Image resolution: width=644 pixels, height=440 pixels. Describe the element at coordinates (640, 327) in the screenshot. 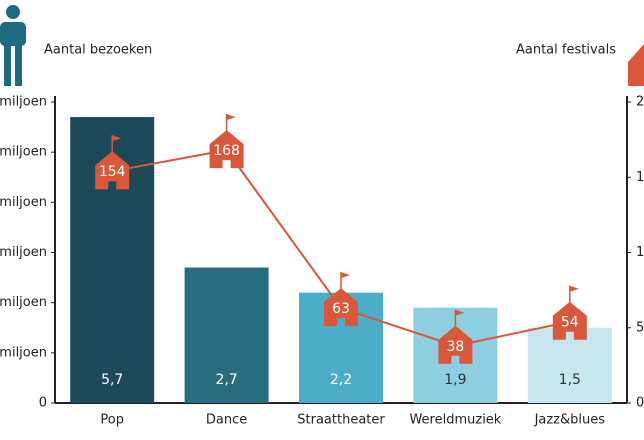

I see `y2-tick-label: 5` at that location.